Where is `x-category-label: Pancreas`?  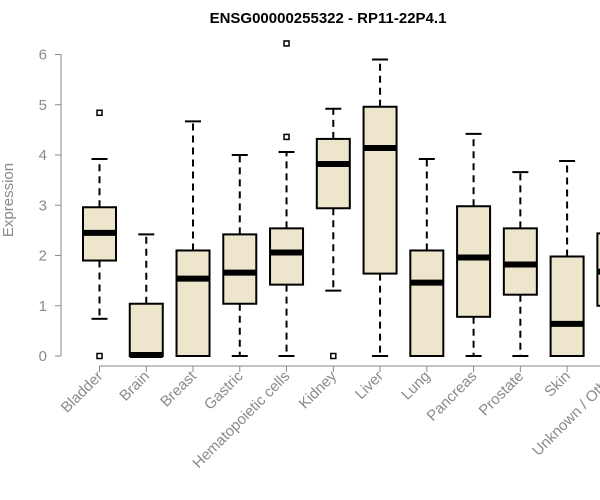 x-category-label: Pancreas is located at coordinates (452, 396).